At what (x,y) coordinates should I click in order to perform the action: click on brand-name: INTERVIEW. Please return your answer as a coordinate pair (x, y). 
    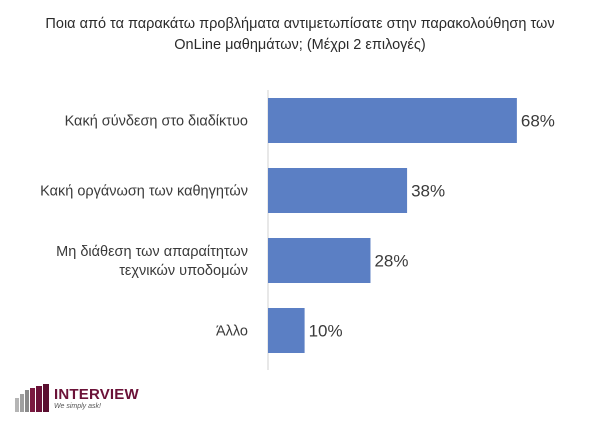
    Looking at the image, I should click on (96, 394).